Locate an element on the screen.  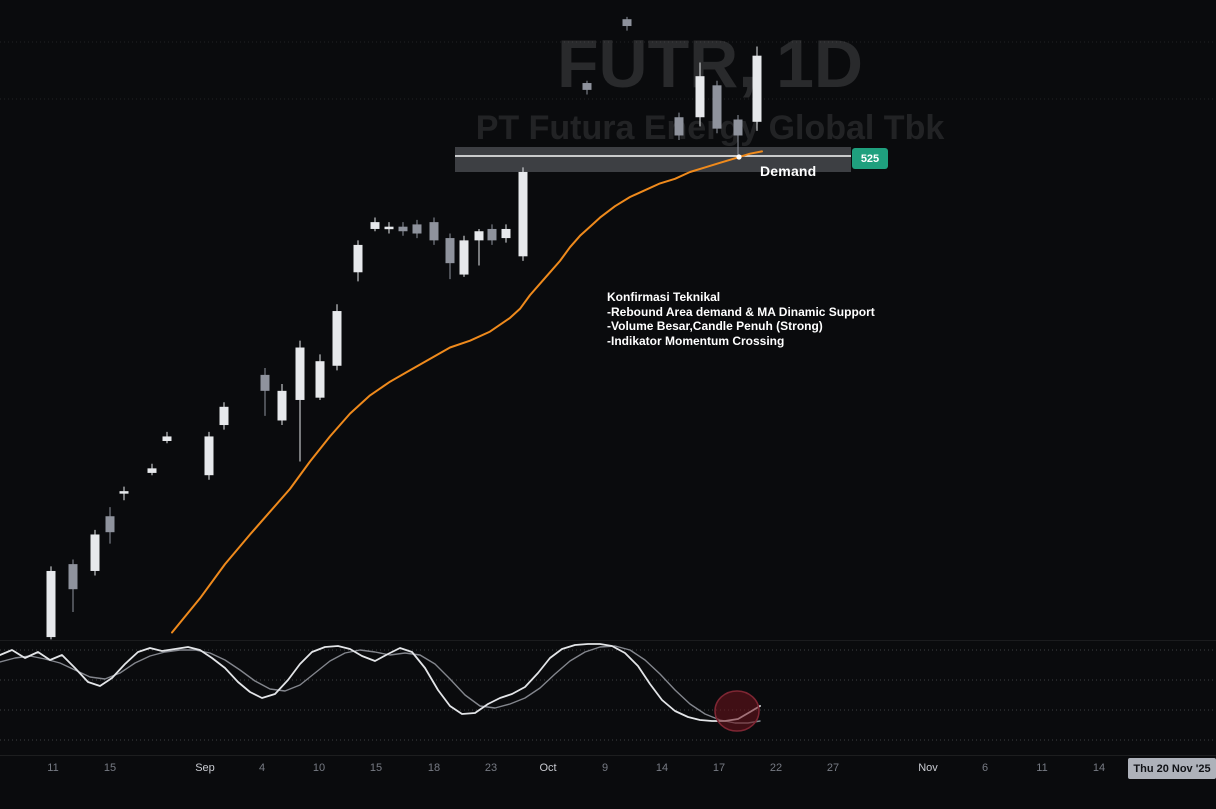
time-axis-label: 23 is located at coordinates (491, 768).